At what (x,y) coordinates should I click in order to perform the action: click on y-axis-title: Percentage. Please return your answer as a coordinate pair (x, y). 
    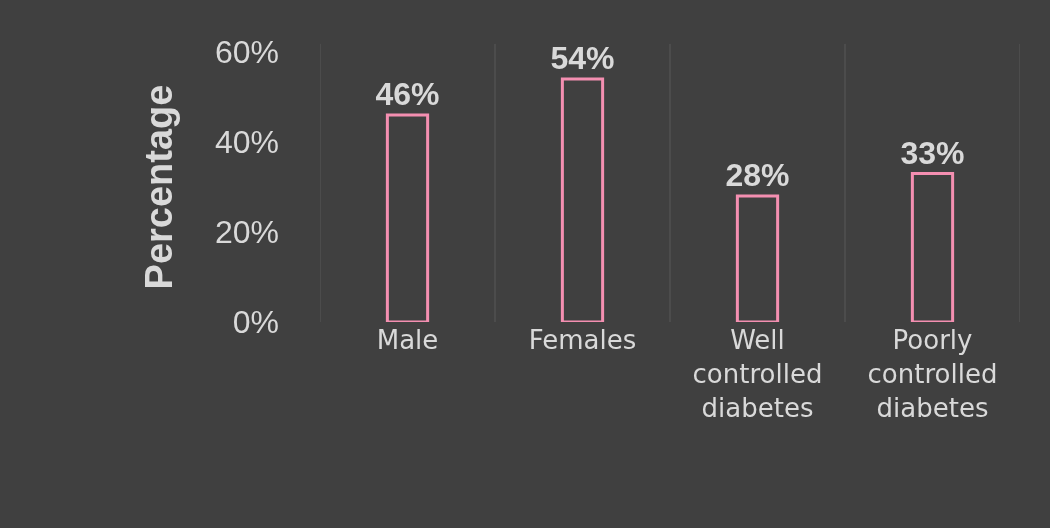
    Looking at the image, I should click on (159, 187).